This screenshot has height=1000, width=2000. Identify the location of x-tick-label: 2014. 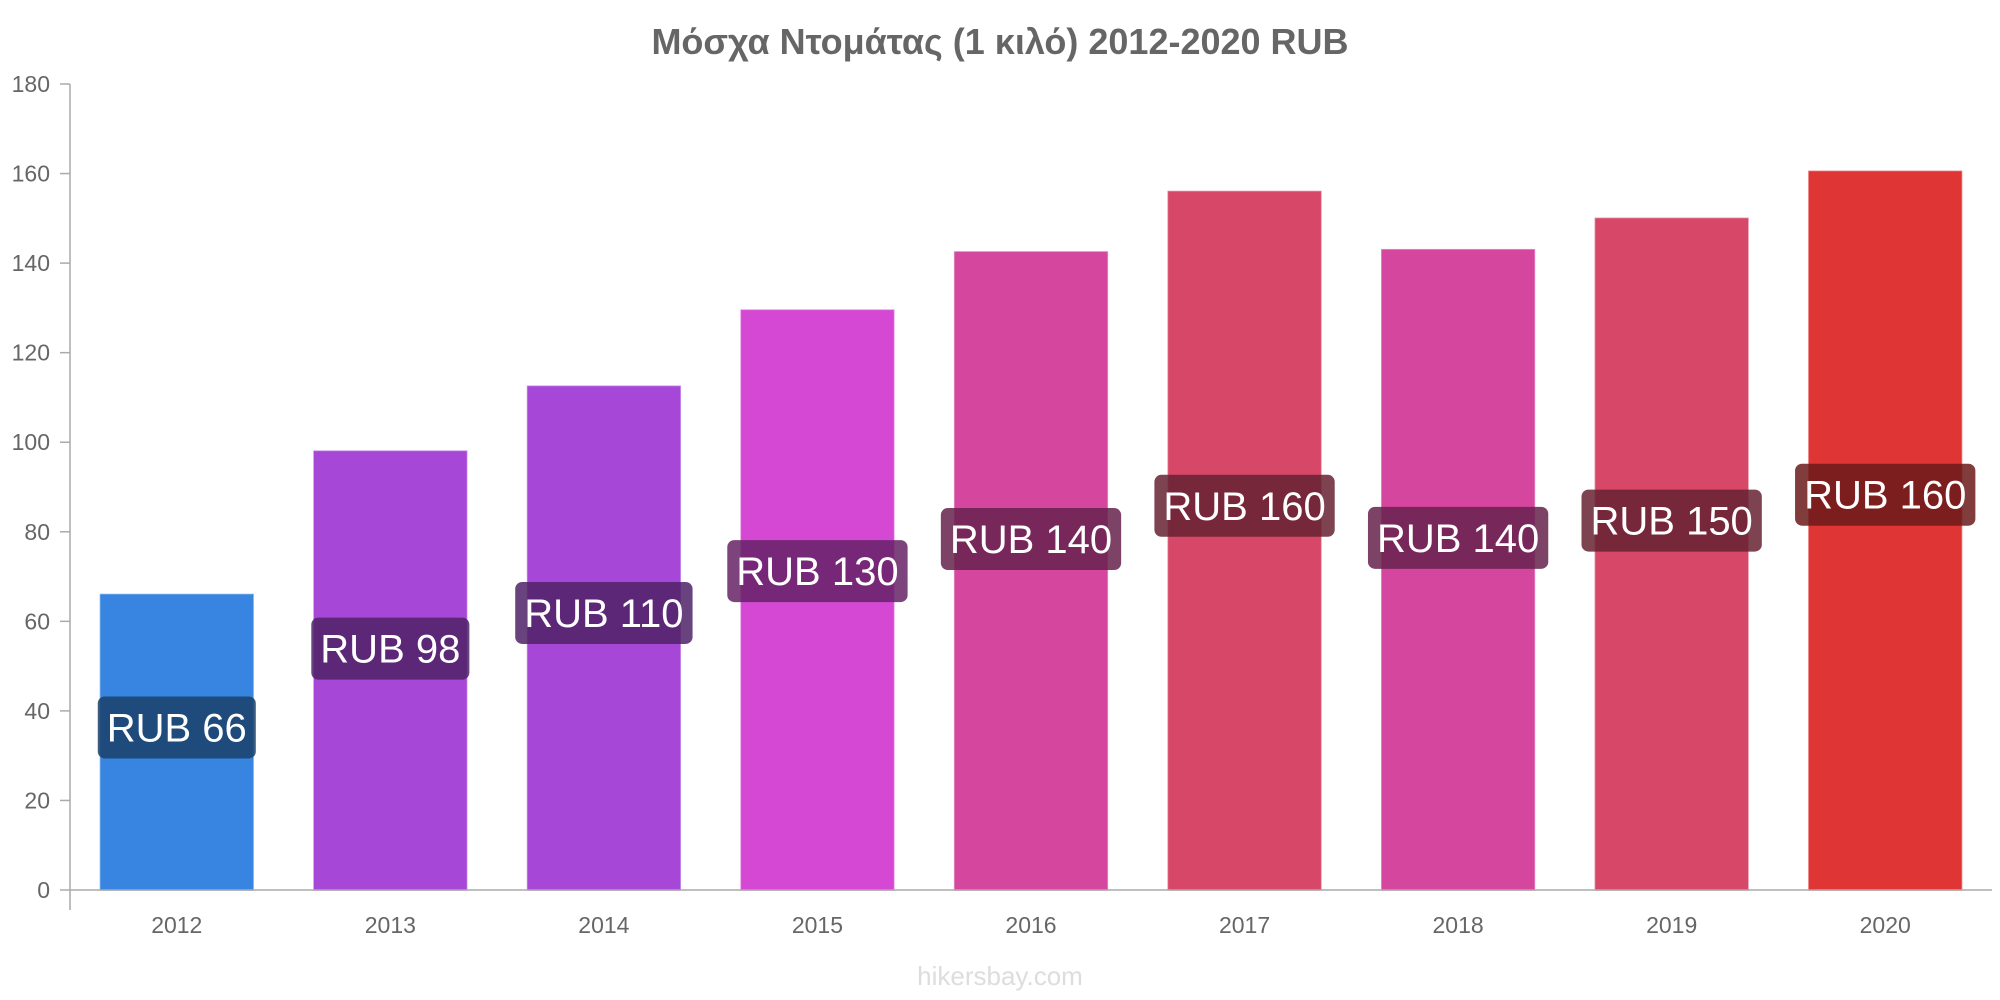
(603, 925).